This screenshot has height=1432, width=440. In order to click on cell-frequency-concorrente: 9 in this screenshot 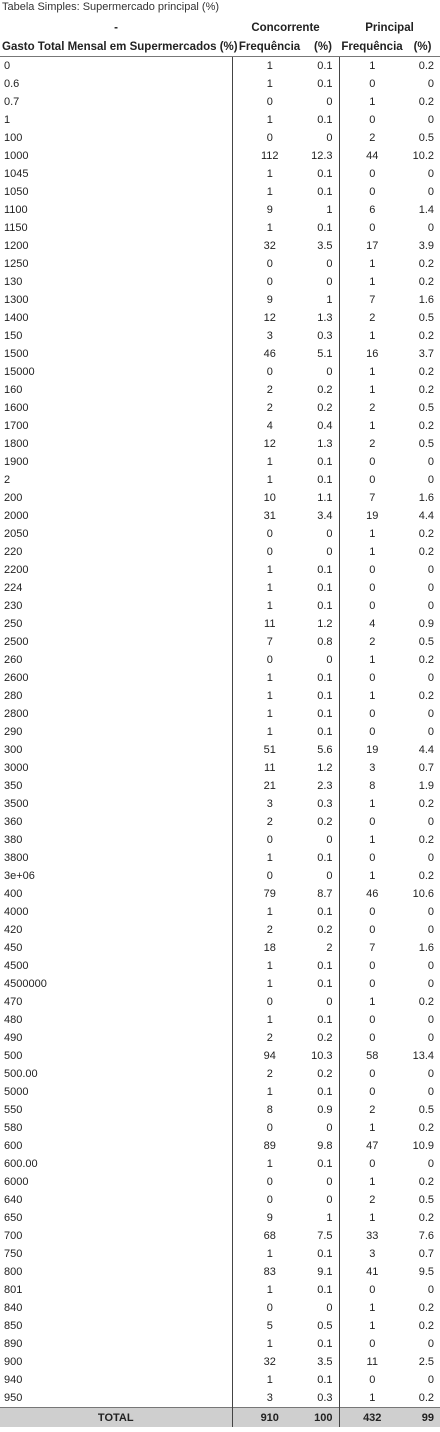, I will do `click(269, 1218)`.